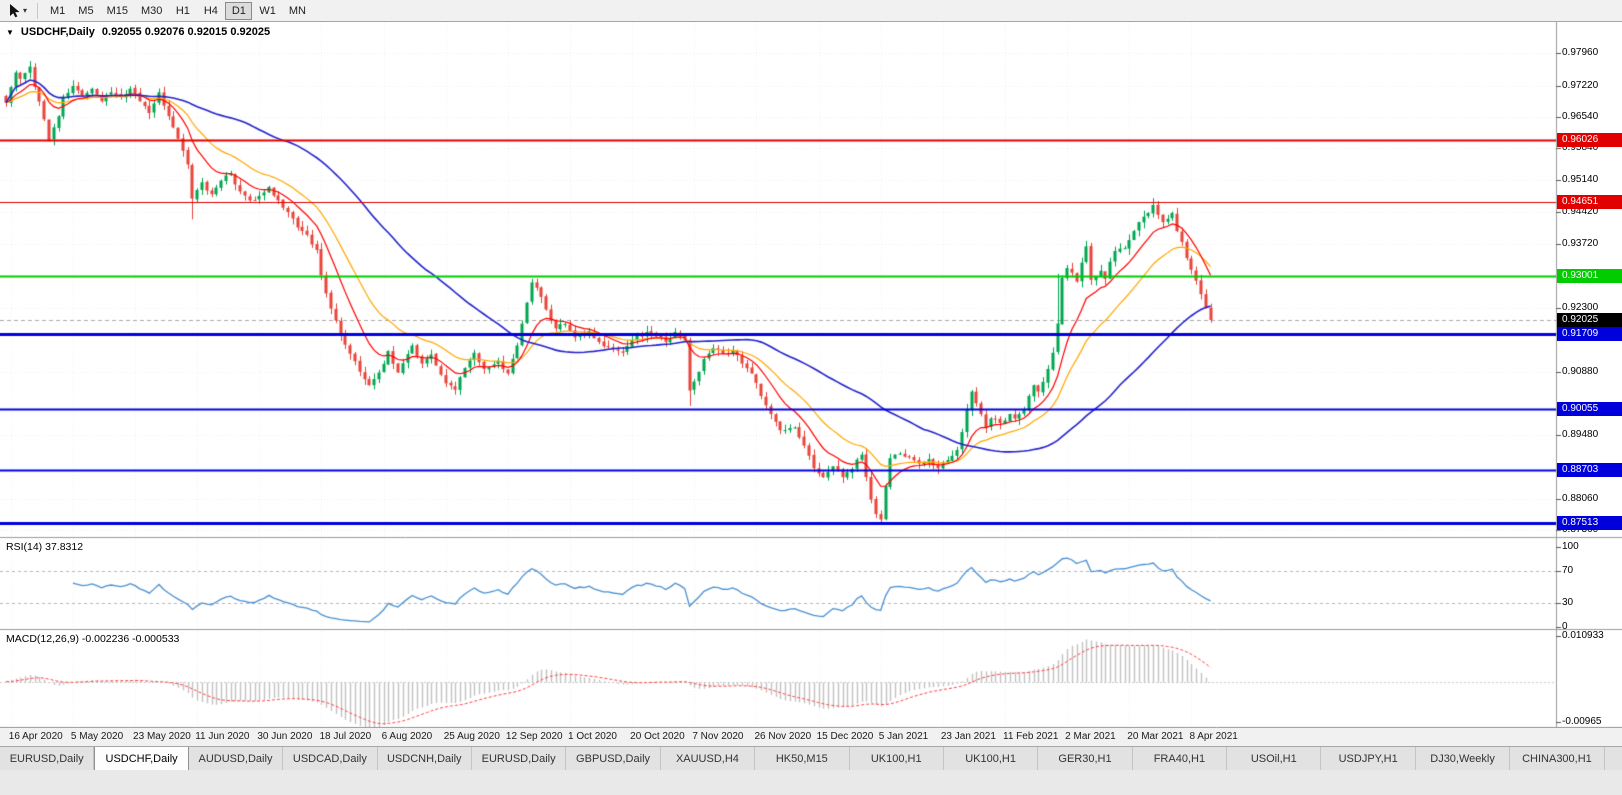  Describe the element at coordinates (297, 10) in the screenshot. I see `timeframe-button-mn: MN` at that location.